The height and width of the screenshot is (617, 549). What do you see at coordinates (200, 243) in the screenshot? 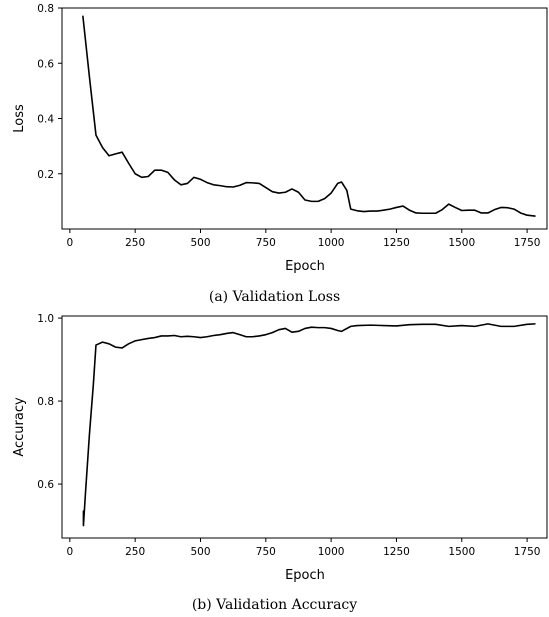
I see `loss-x-tick-label: 500` at bounding box center [200, 243].